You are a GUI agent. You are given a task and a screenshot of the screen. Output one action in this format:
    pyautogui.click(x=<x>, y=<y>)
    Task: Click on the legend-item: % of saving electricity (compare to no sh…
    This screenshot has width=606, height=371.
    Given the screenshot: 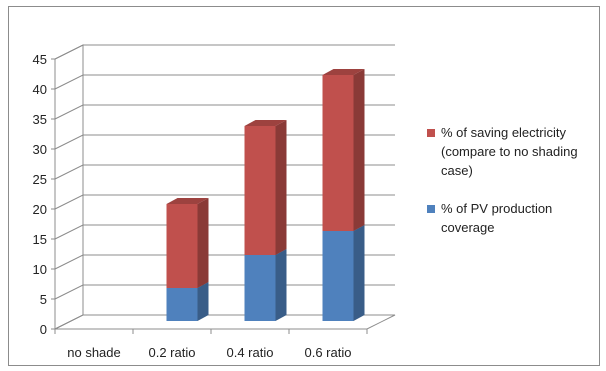 What is the action you would take?
    pyautogui.click(x=502, y=151)
    